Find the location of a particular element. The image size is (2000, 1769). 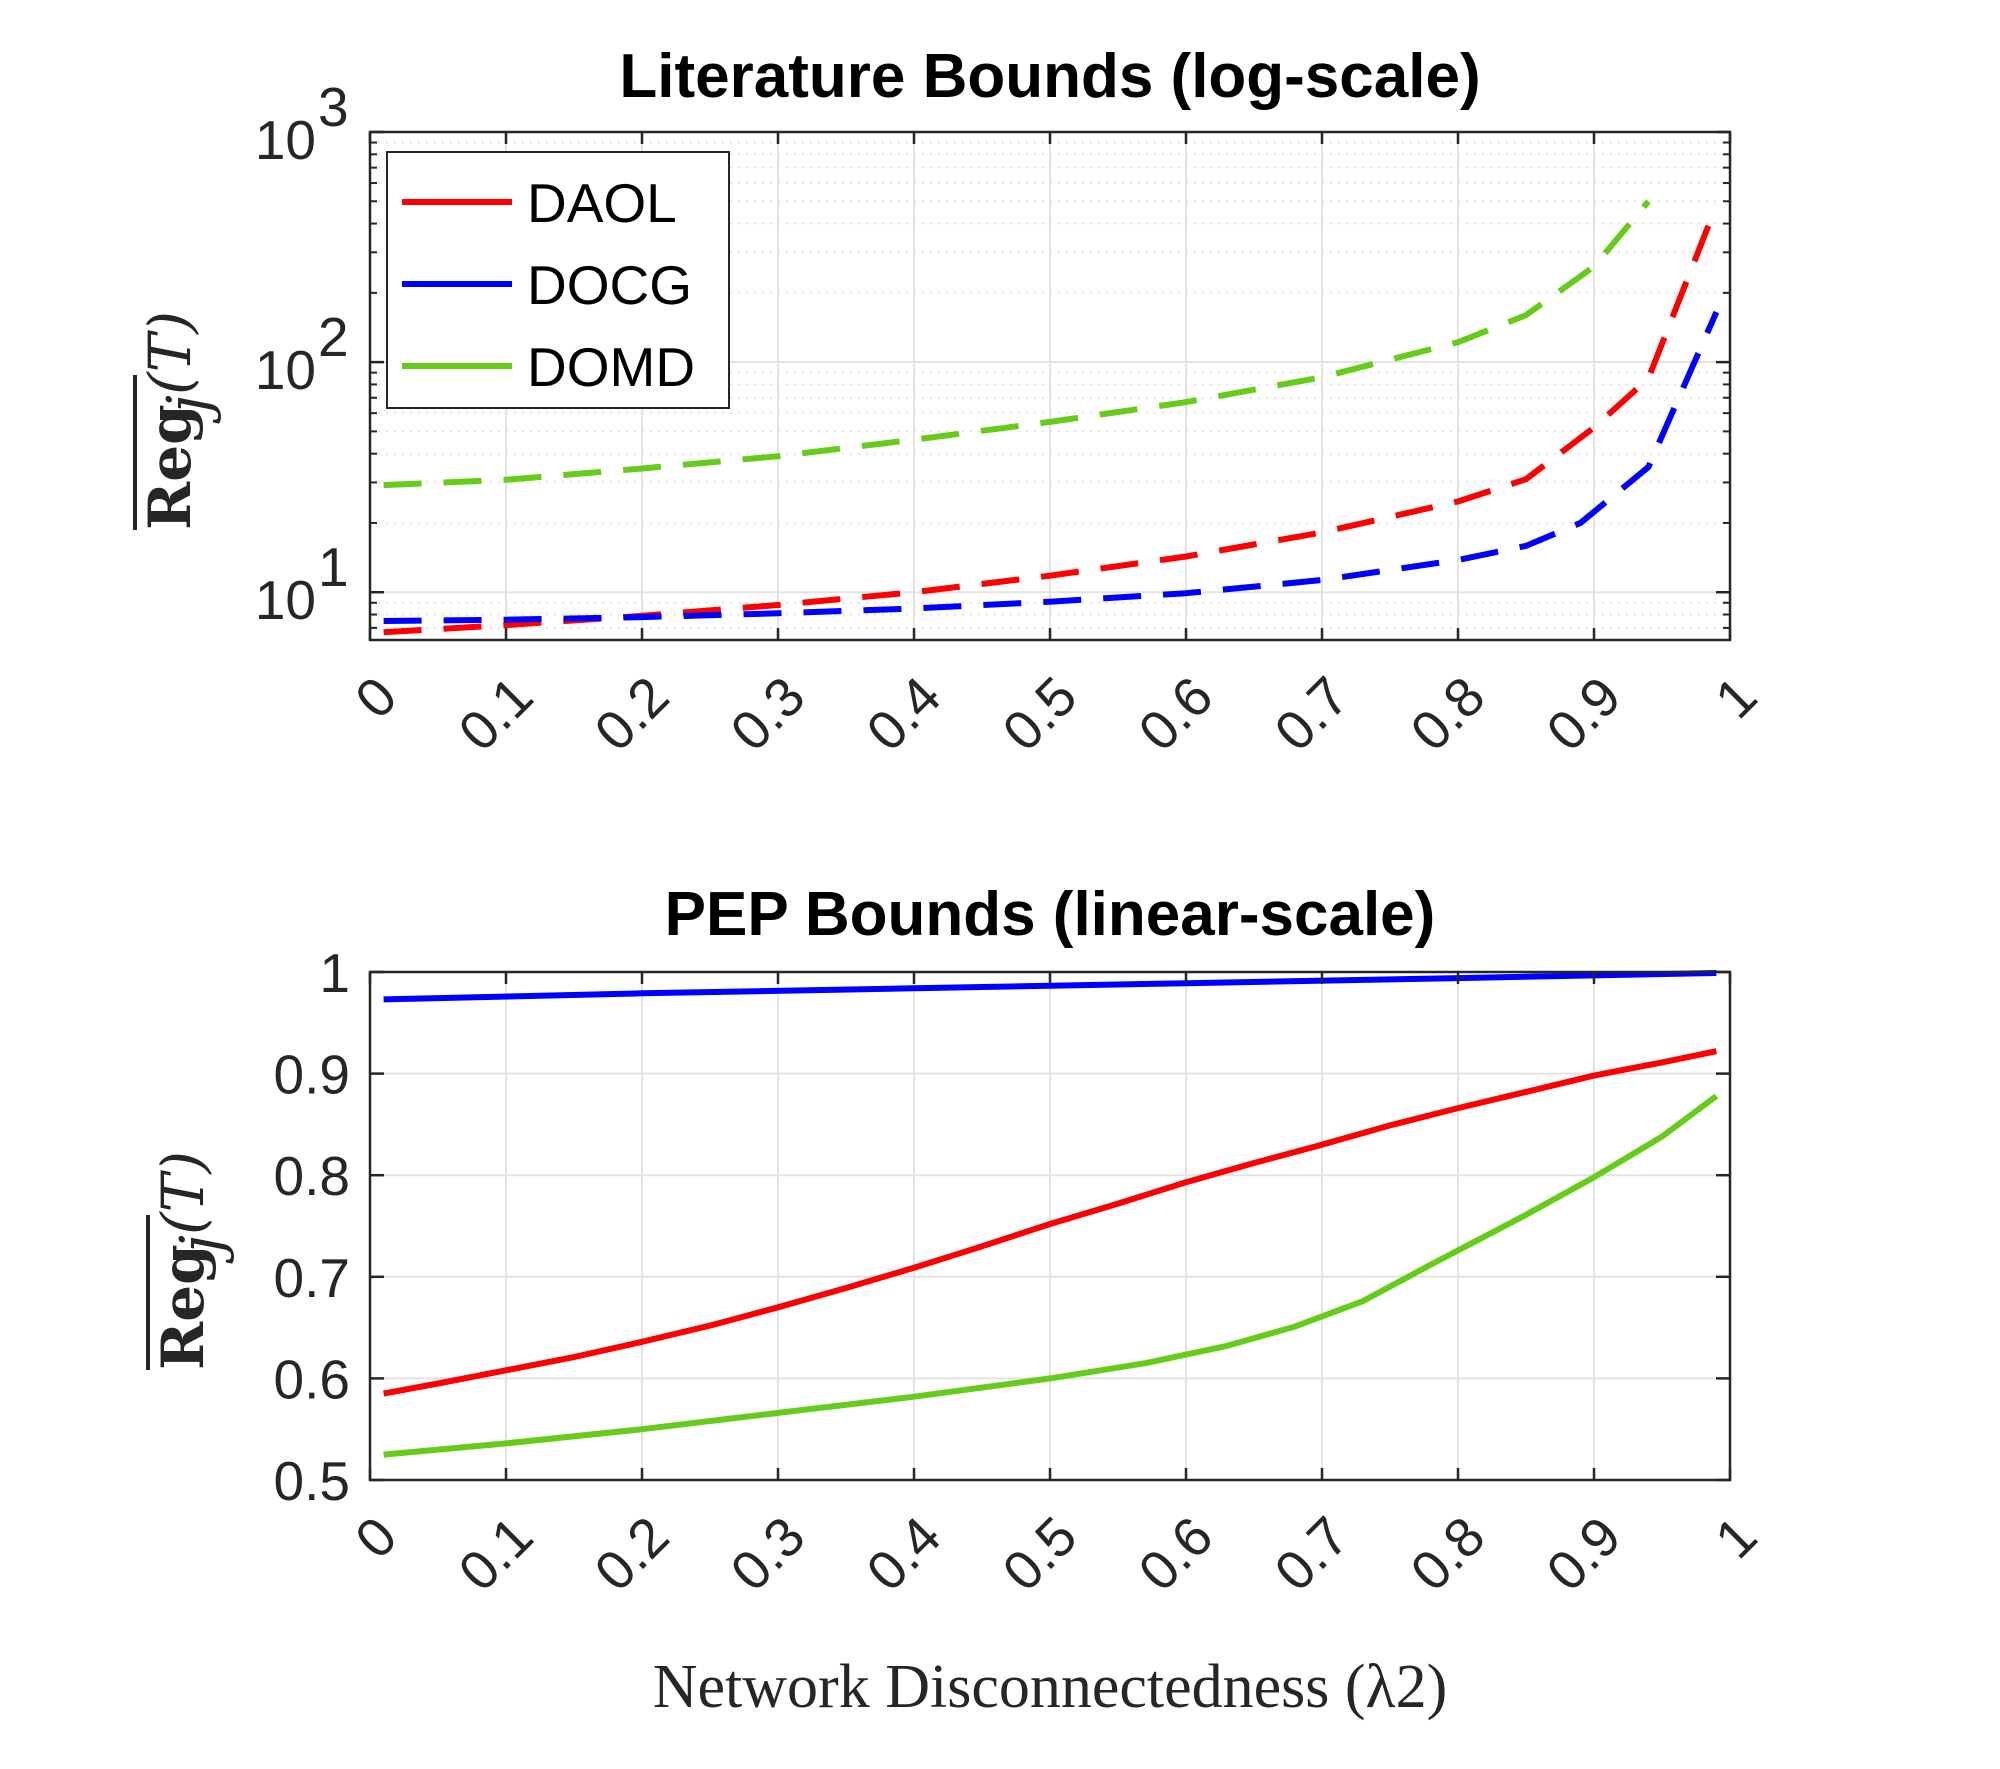

bottom-y-axis-label: Reg j (T) is located at coordinates (190, 1260).